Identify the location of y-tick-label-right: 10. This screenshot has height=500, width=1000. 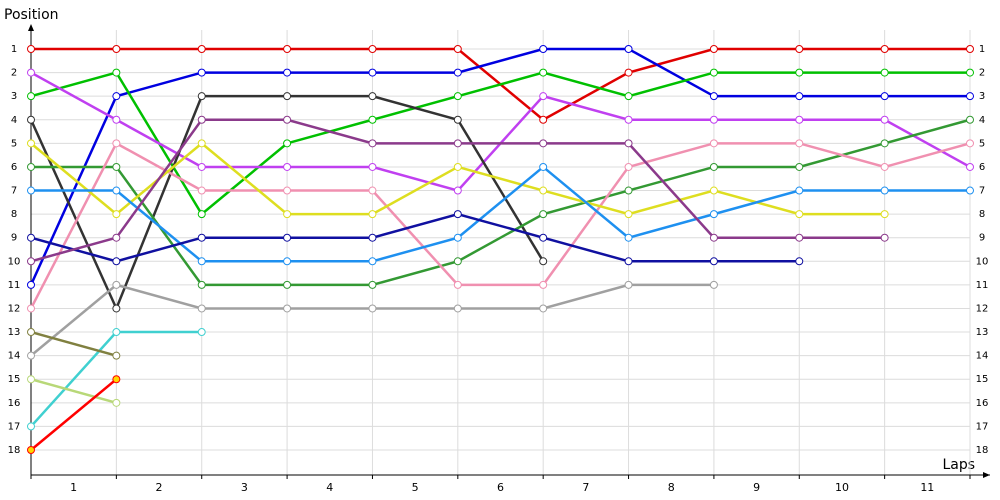
(982, 261).